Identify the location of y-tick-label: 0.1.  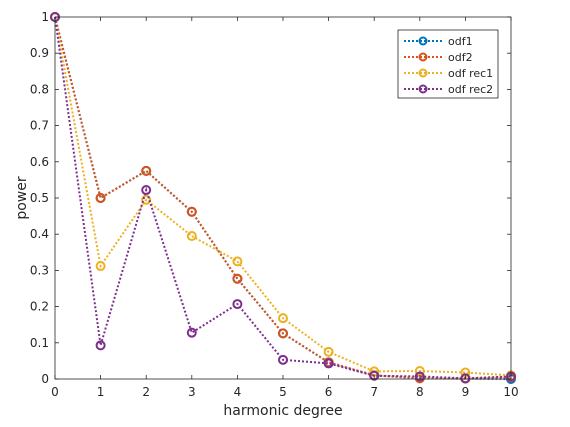
(39, 343).